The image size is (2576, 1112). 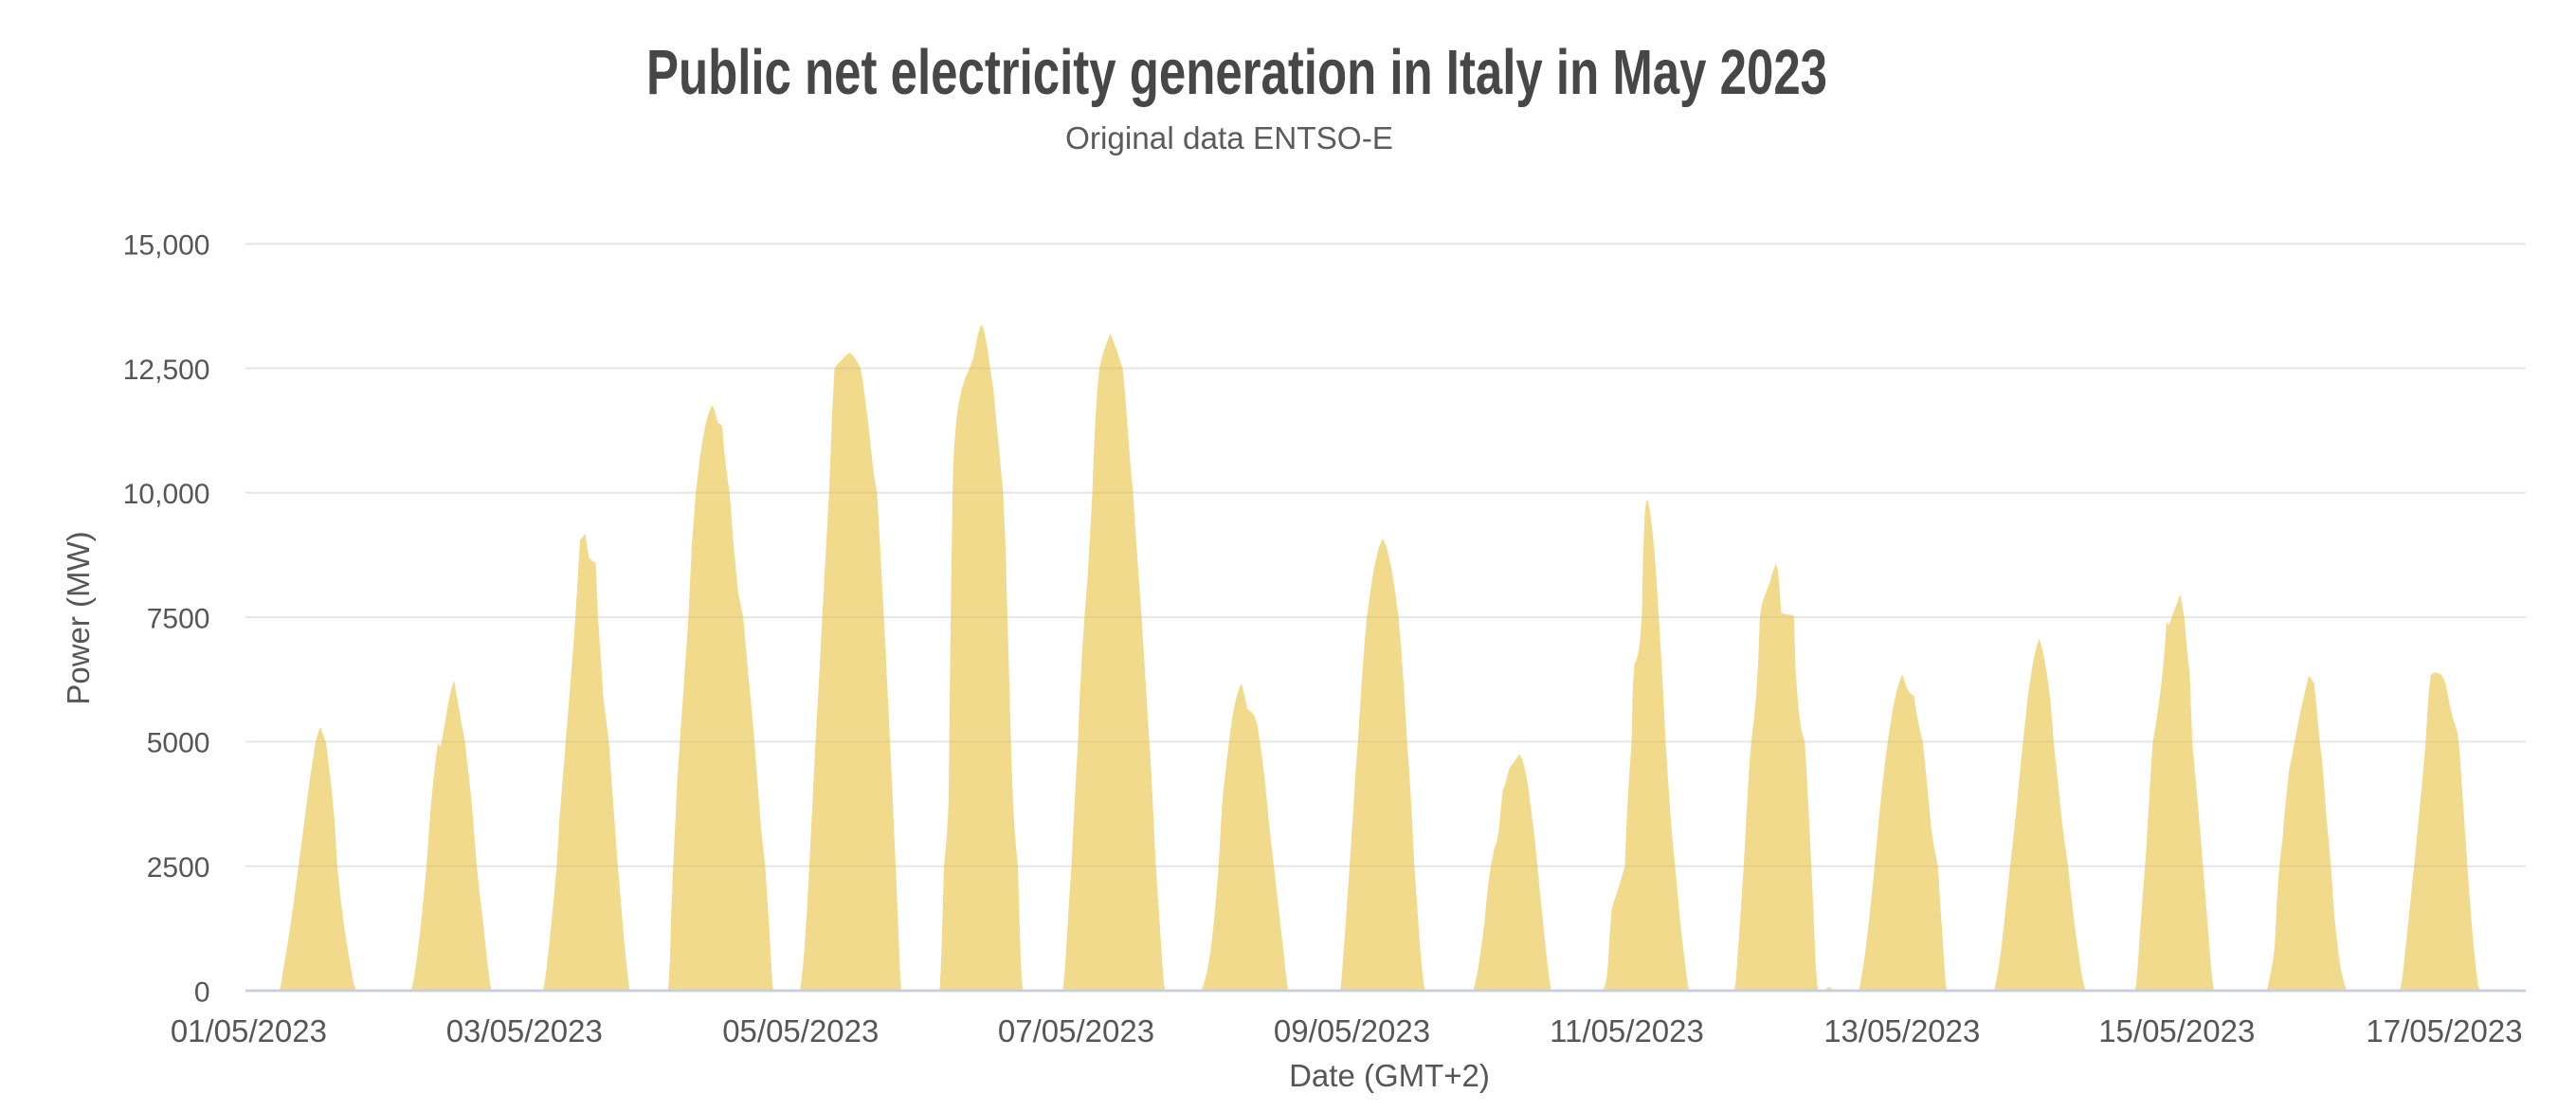 I want to click on svg-text: 13/05/2023, so click(x=1901, y=1030).